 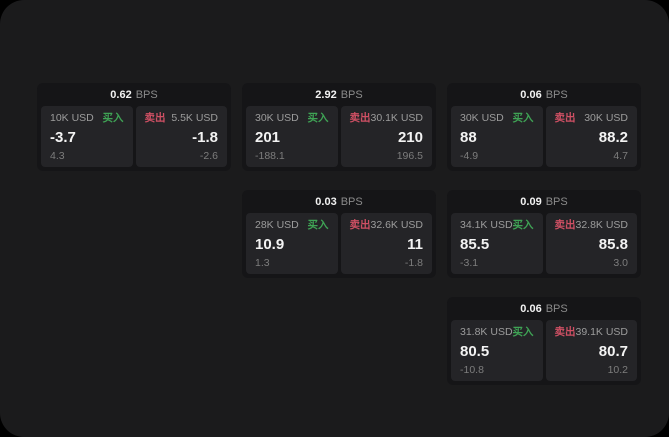 I want to click on buy-size-label: 34.1K USD, so click(x=486, y=225).